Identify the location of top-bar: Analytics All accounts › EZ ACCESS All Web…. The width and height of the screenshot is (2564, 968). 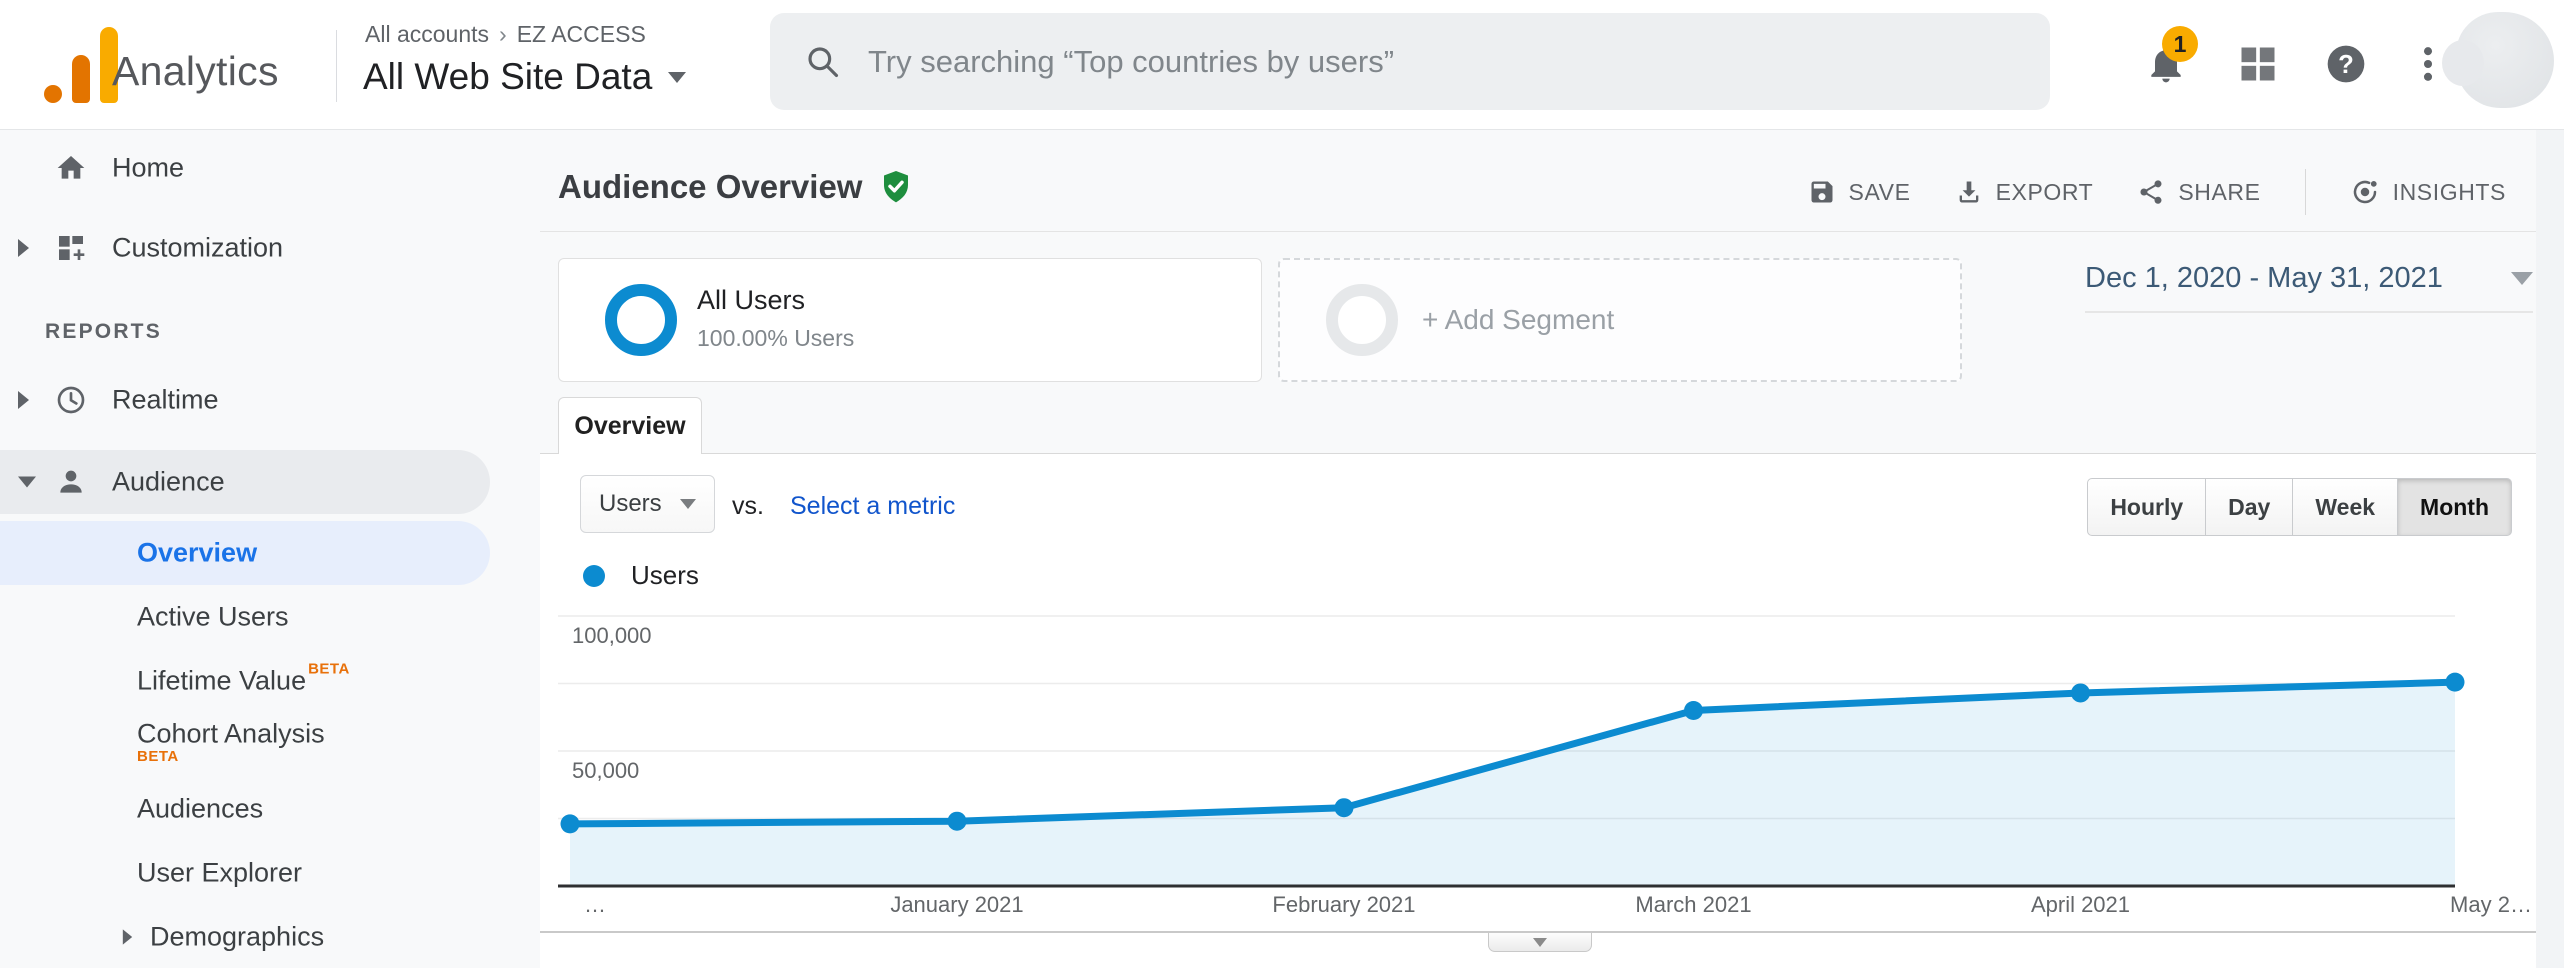
(1282, 65).